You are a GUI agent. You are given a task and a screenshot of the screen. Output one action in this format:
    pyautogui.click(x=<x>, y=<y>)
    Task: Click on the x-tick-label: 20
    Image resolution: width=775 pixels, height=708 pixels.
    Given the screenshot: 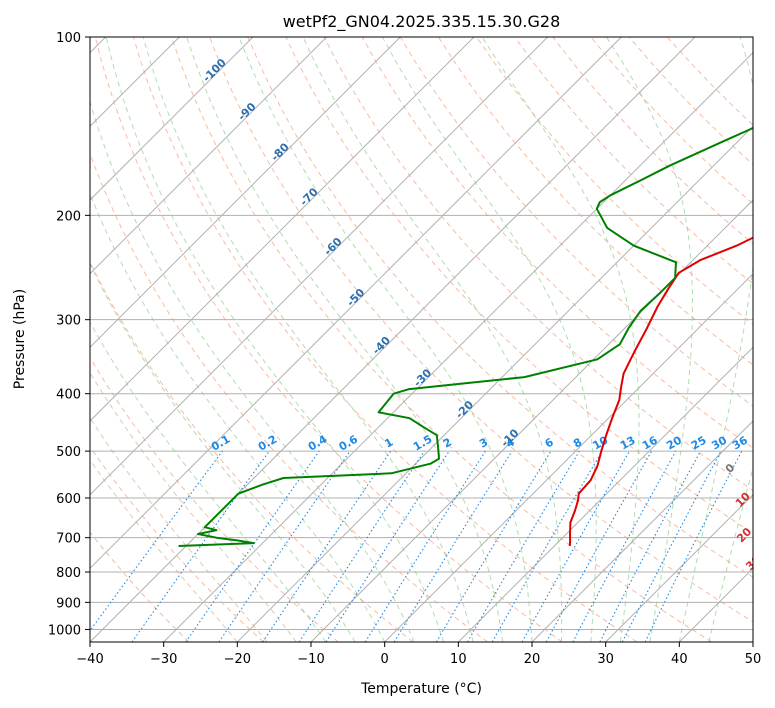 What is the action you would take?
    pyautogui.click(x=532, y=659)
    